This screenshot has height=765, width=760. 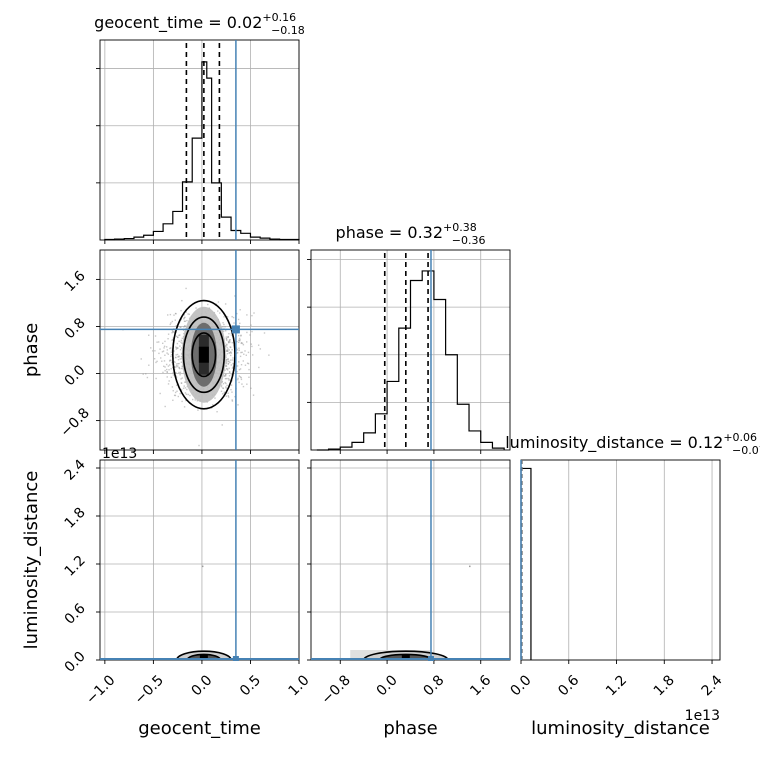 I want to click on title-phase-minus: −0.36, so click(x=469, y=240).